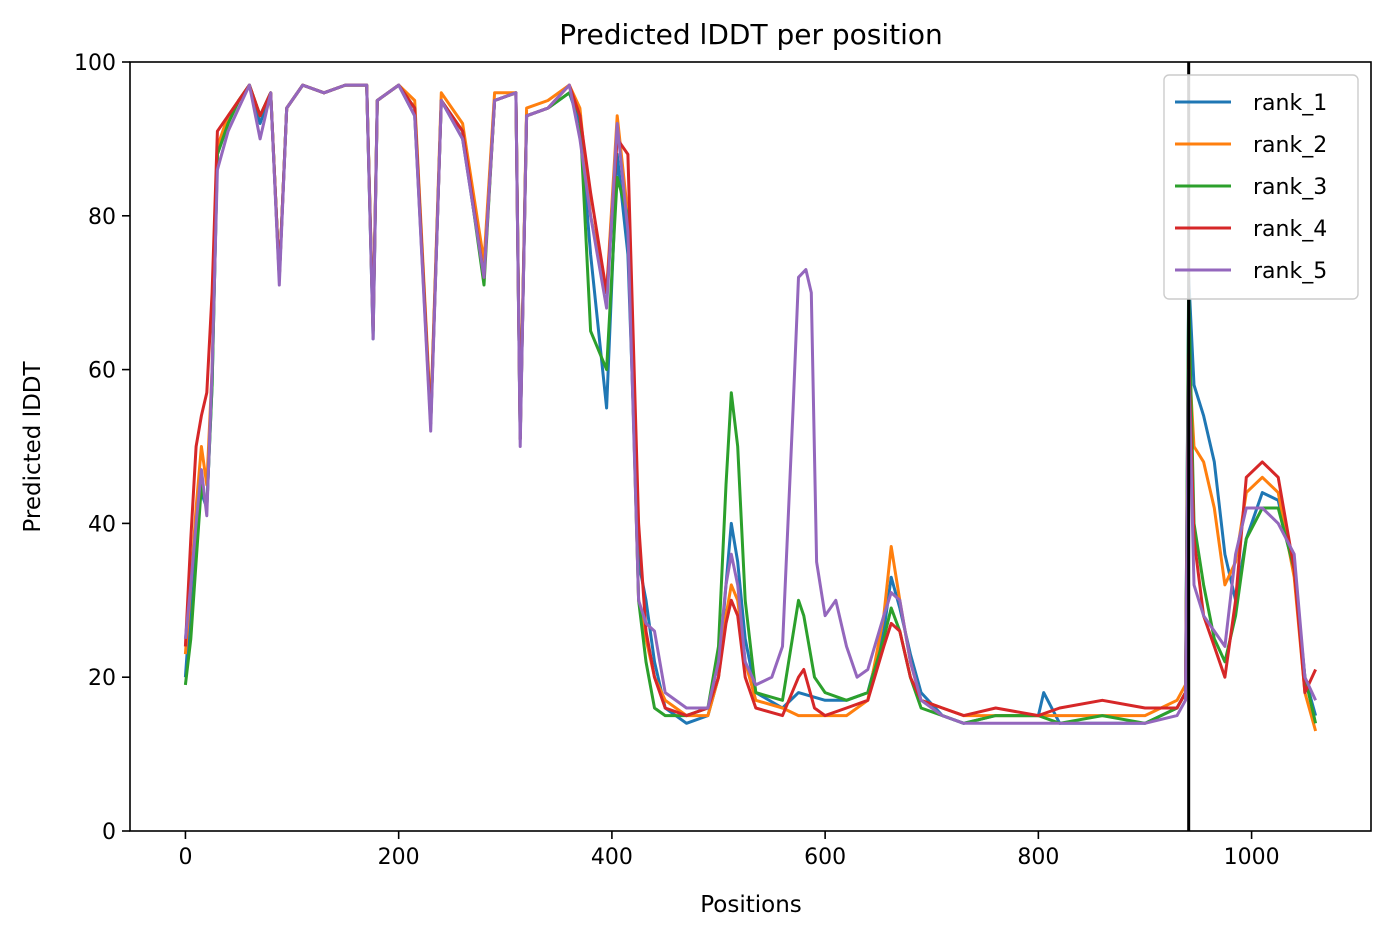 The height and width of the screenshot is (943, 1391). I want to click on legend-label-rank-1: rank_1, so click(1290, 103).